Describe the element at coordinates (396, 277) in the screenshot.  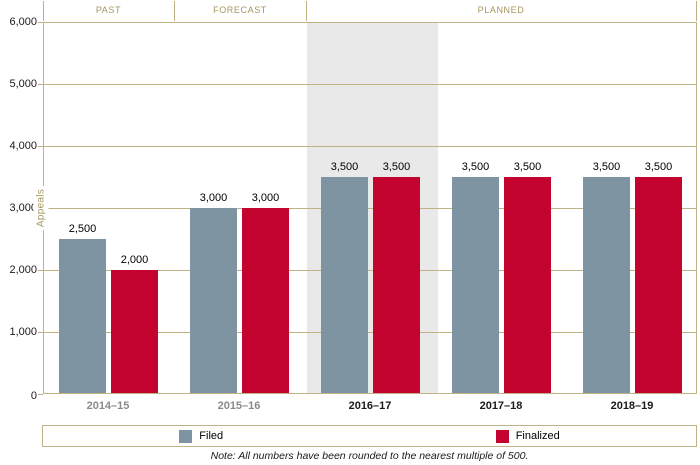
I see `bar-finalized-2016-17: 3,500` at that location.